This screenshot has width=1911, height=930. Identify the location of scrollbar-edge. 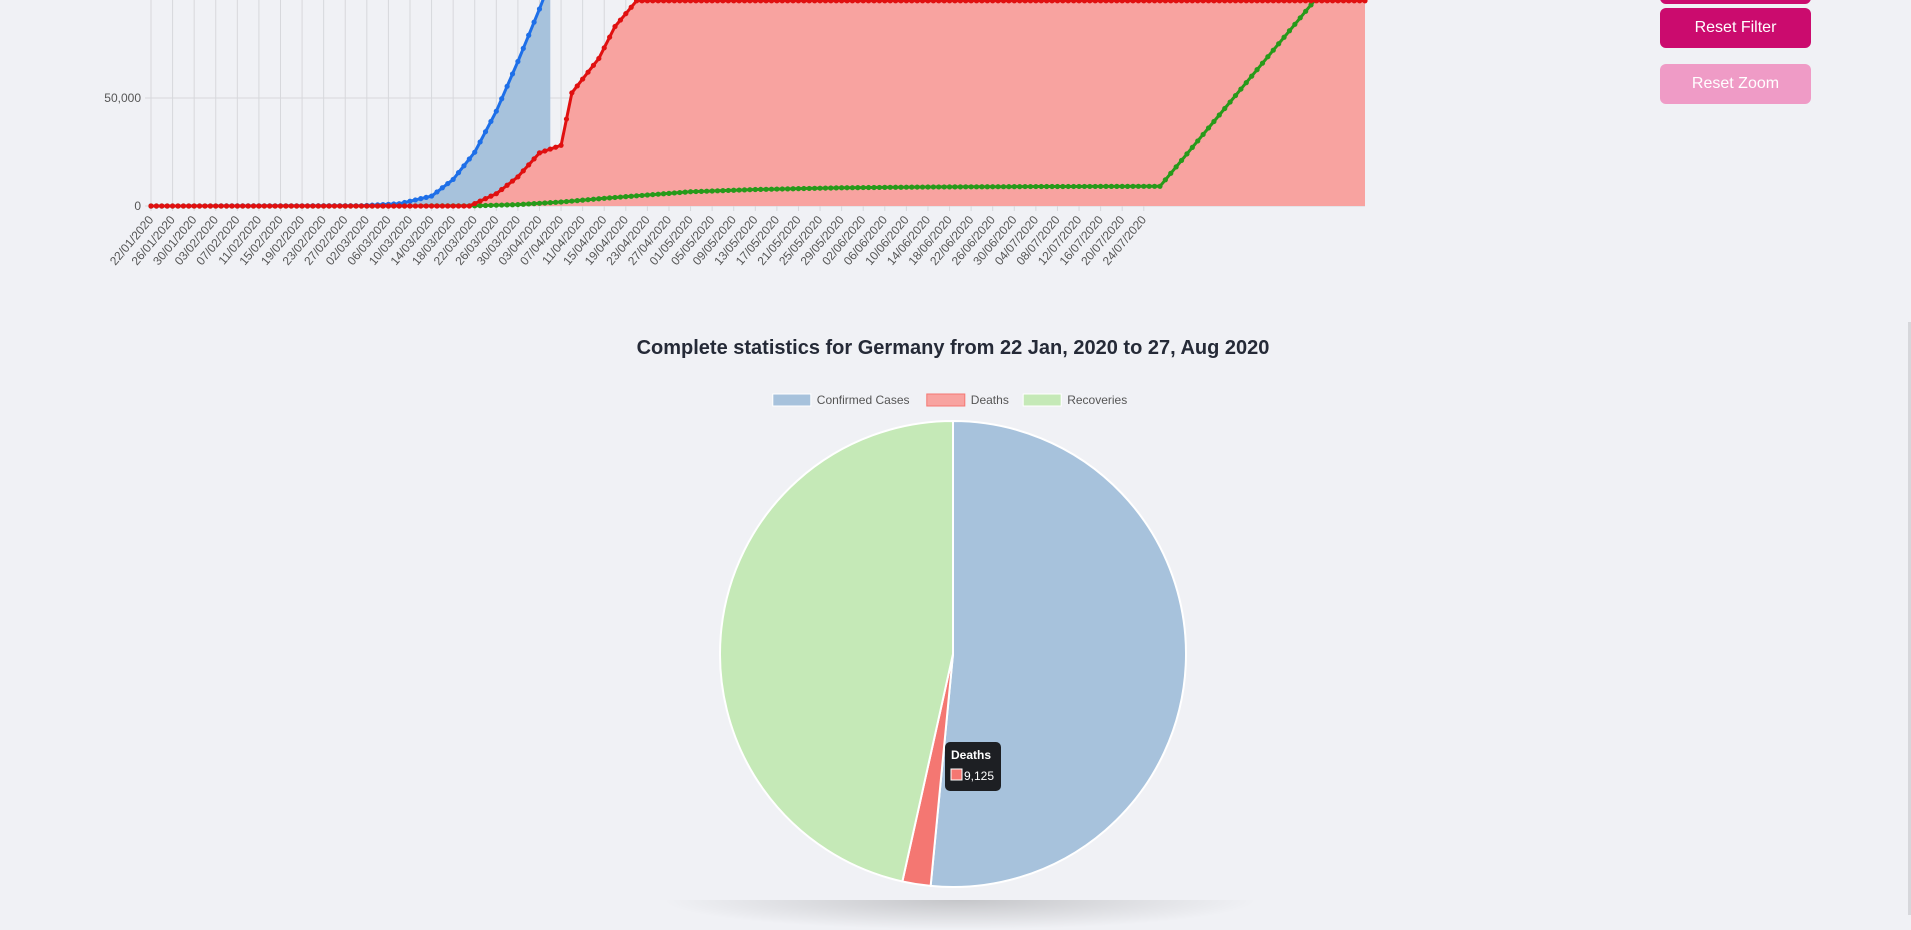
(1909, 618).